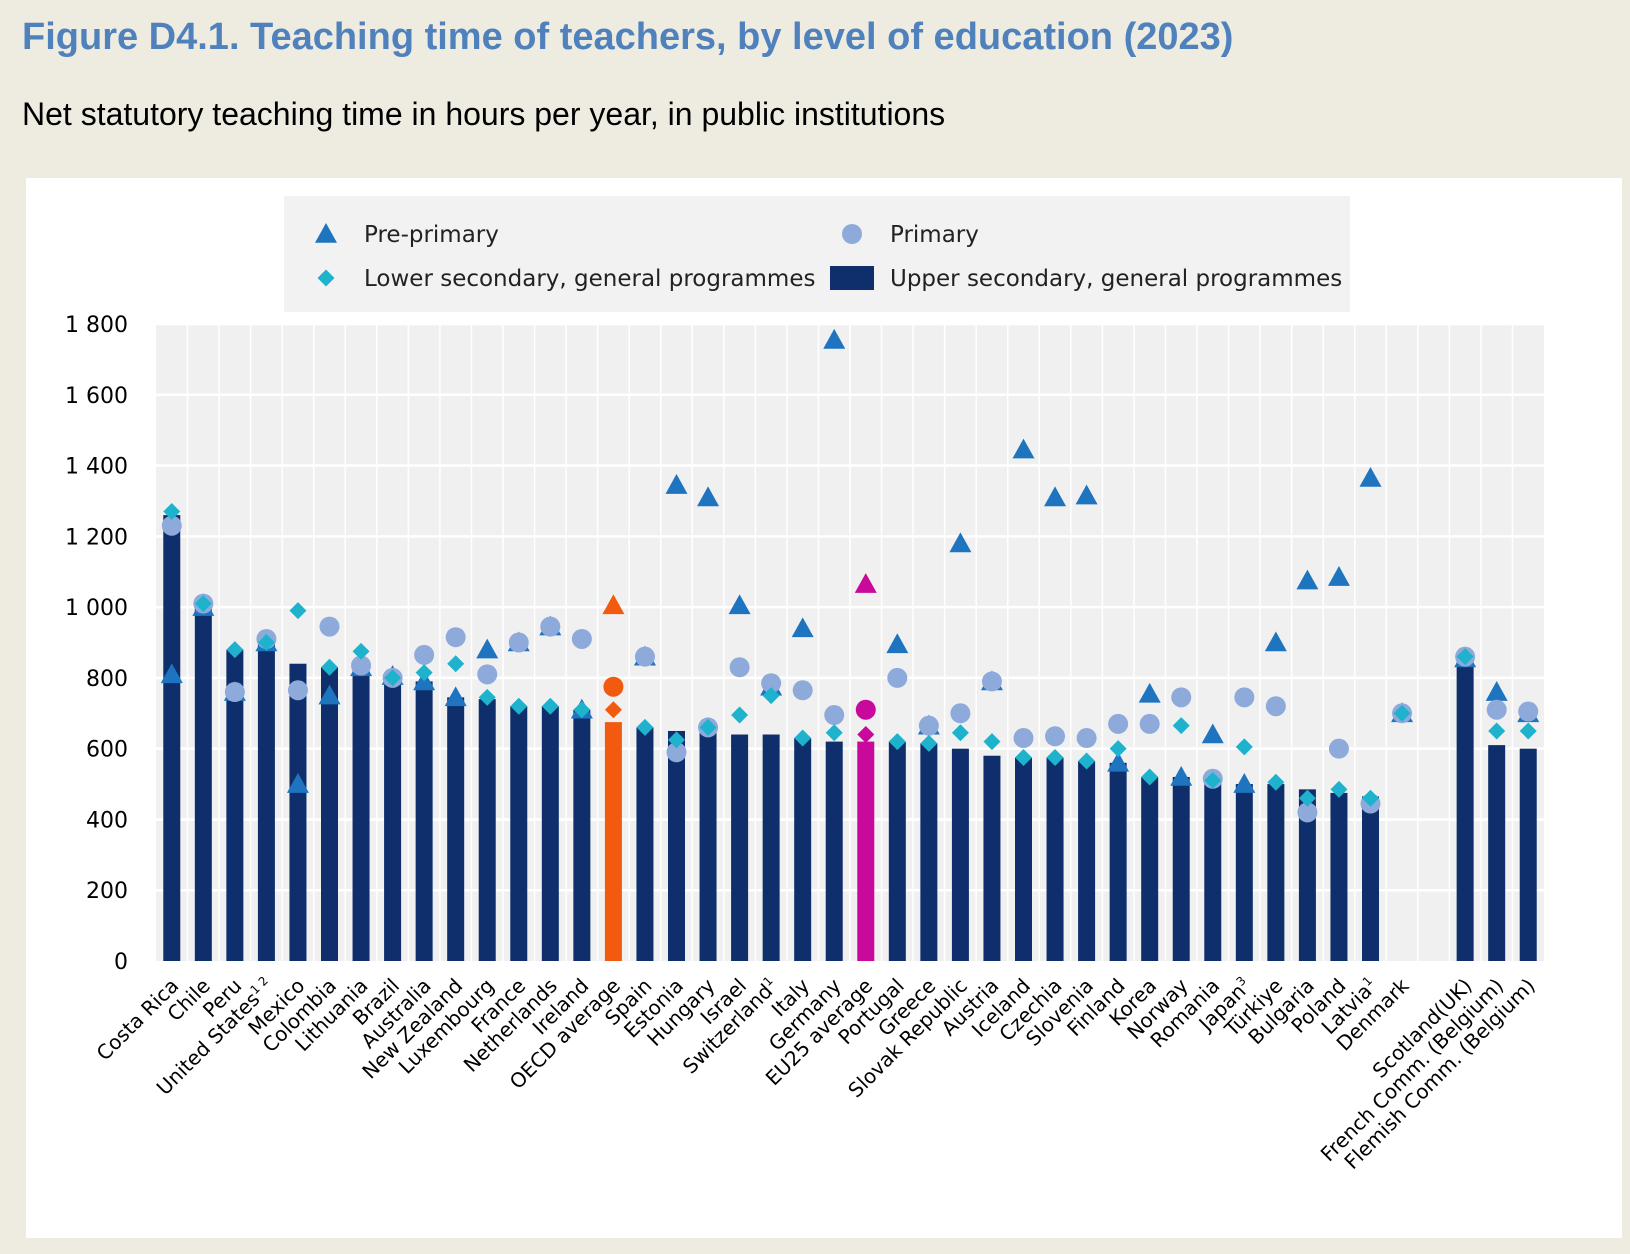 The image size is (1630, 1254). What do you see at coordinates (852, 234) in the screenshot?
I see `legend-circle-icon` at bounding box center [852, 234].